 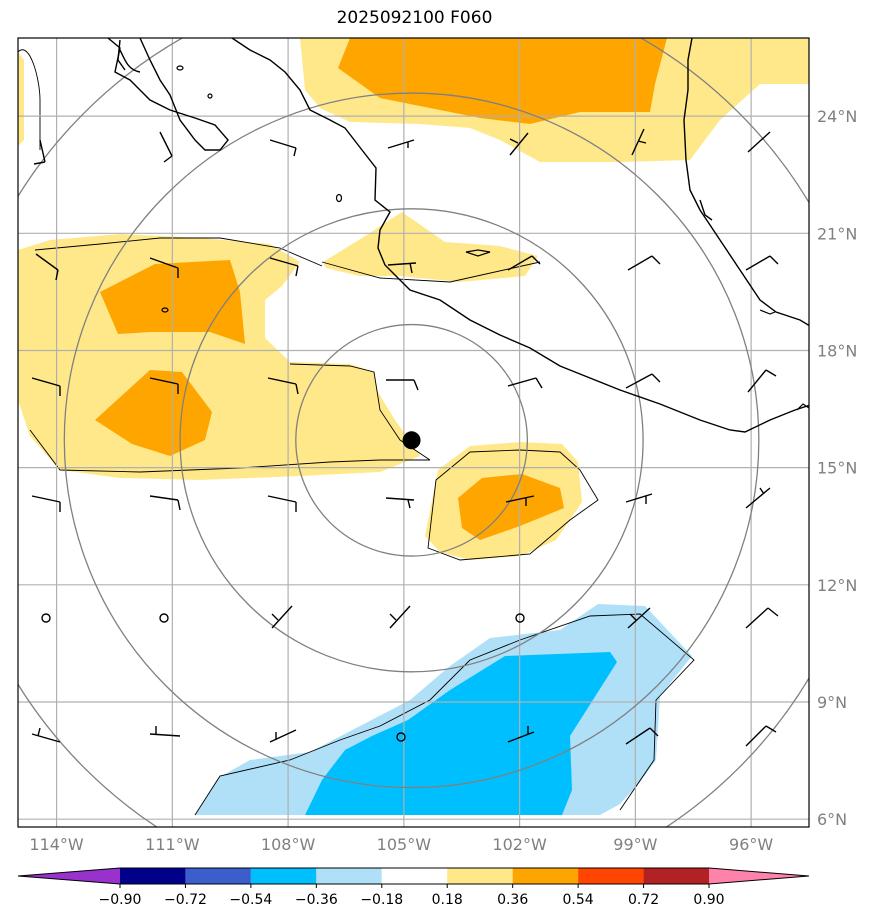 I want to click on latitude-label: 9°N, so click(x=832, y=702).